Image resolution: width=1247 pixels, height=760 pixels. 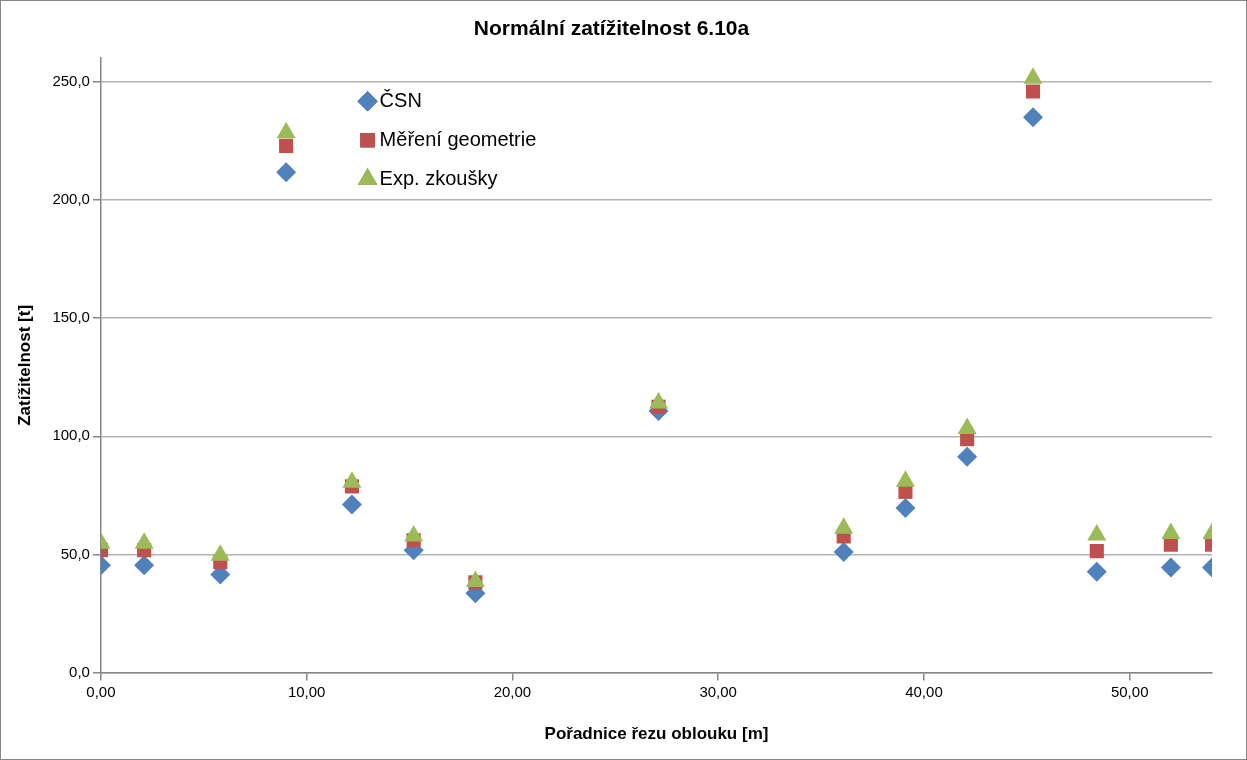 I want to click on x-tick-label: 40,00, so click(x=924, y=691).